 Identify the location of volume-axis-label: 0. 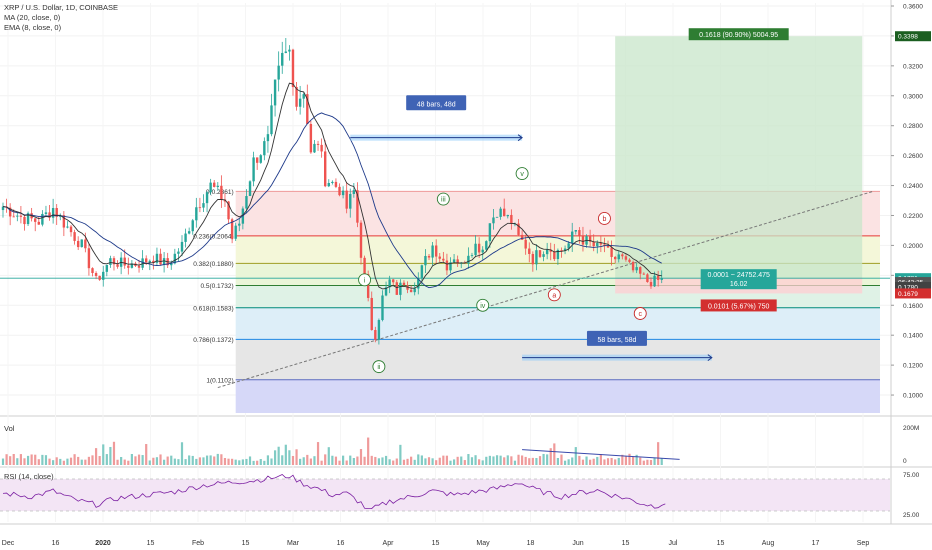
(905, 461).